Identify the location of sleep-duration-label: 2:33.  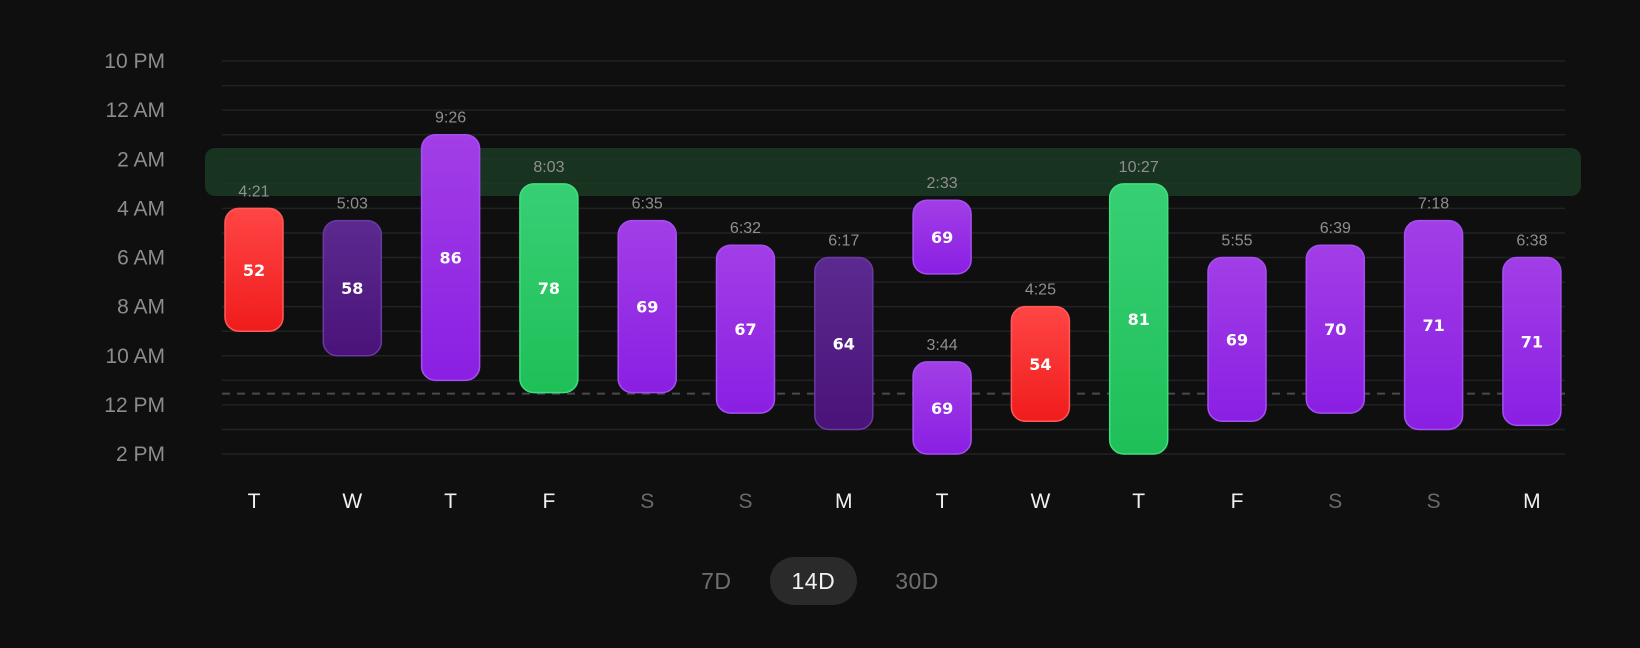
(942, 183).